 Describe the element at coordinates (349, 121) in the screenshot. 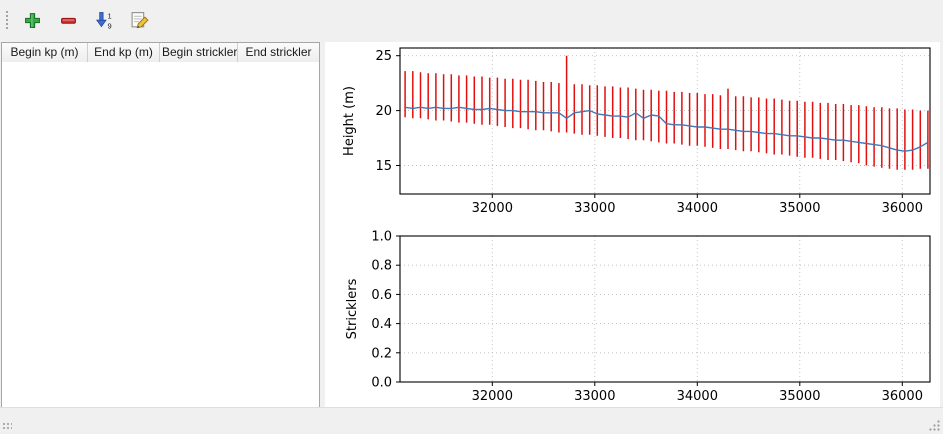

I see `svg-text: Height (m)` at that location.